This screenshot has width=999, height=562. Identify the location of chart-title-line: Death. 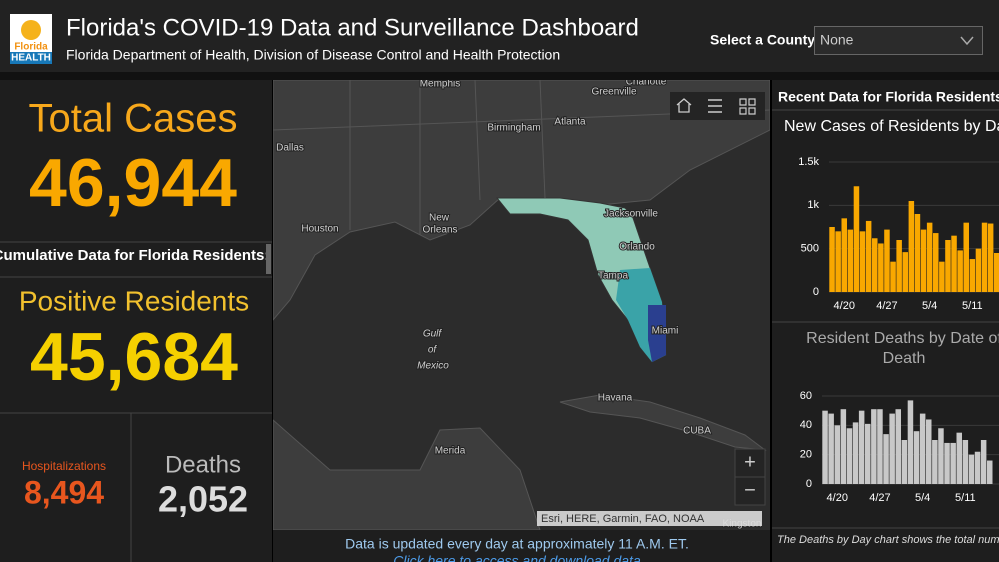
(904, 358).